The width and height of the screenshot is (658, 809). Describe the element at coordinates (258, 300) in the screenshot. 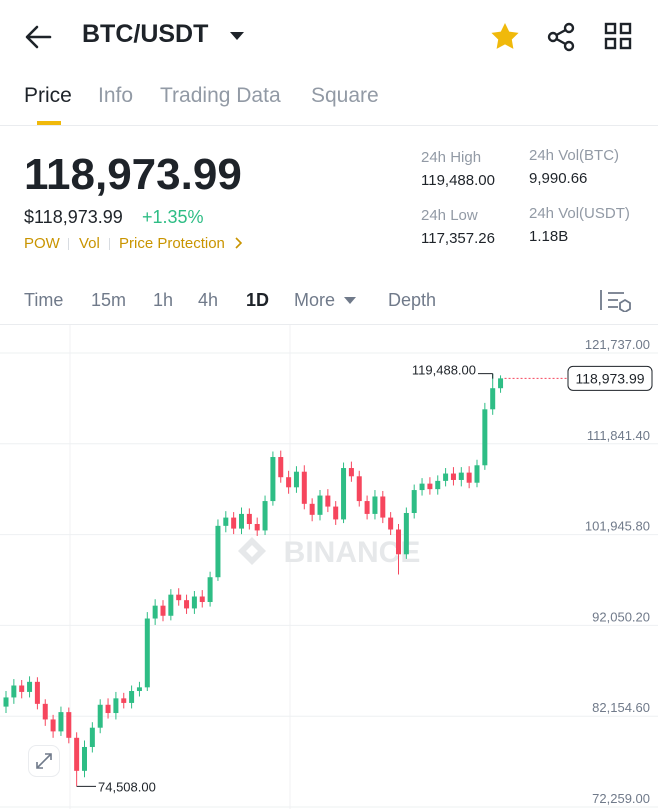

I see `interval: 1D` at that location.